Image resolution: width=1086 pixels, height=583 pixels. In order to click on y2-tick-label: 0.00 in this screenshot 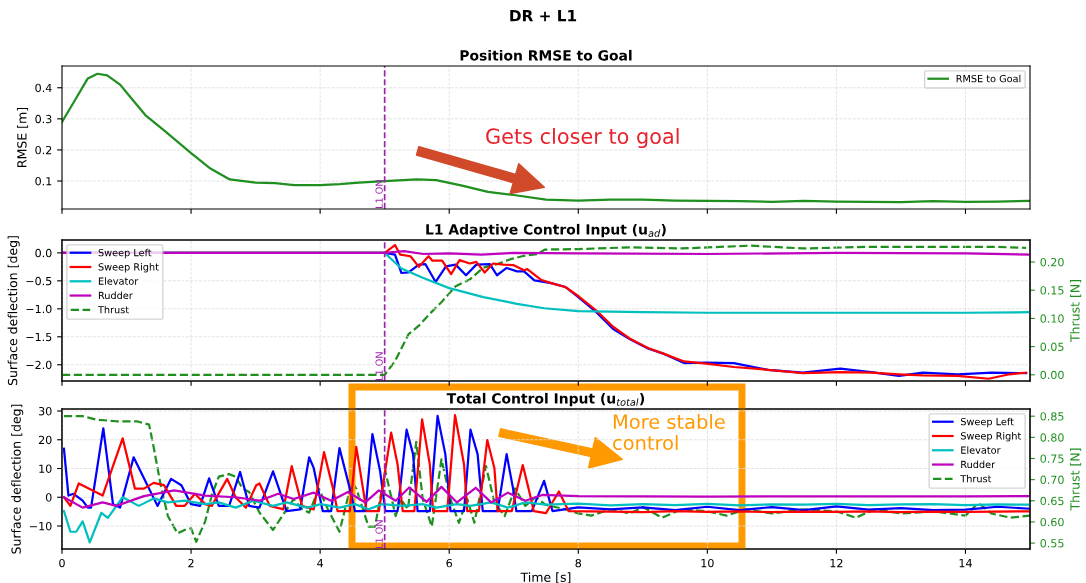, I will do `click(1052, 375)`.